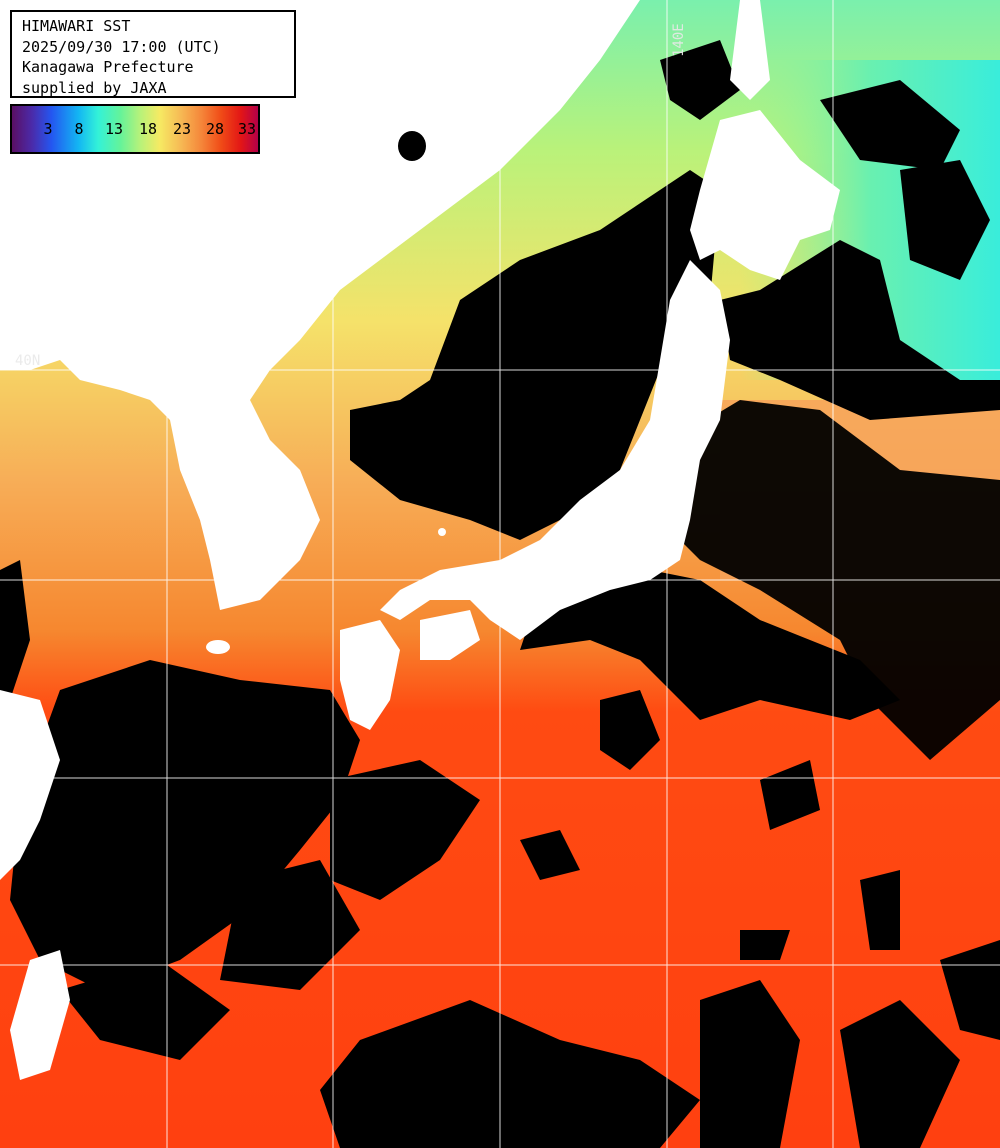  I want to click on map-title: HIMAWARI SST, so click(76, 26).